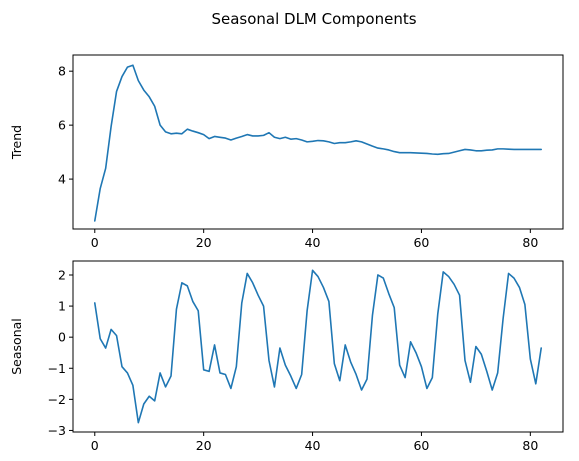  What do you see at coordinates (313, 445) in the screenshot?
I see `seasonal-x-tick-label: 40` at bounding box center [313, 445].